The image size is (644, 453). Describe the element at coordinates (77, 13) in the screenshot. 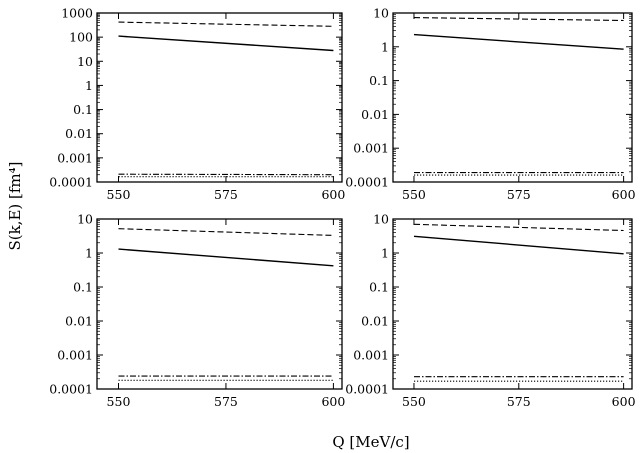

I see `y-tick-label: 1000` at that location.